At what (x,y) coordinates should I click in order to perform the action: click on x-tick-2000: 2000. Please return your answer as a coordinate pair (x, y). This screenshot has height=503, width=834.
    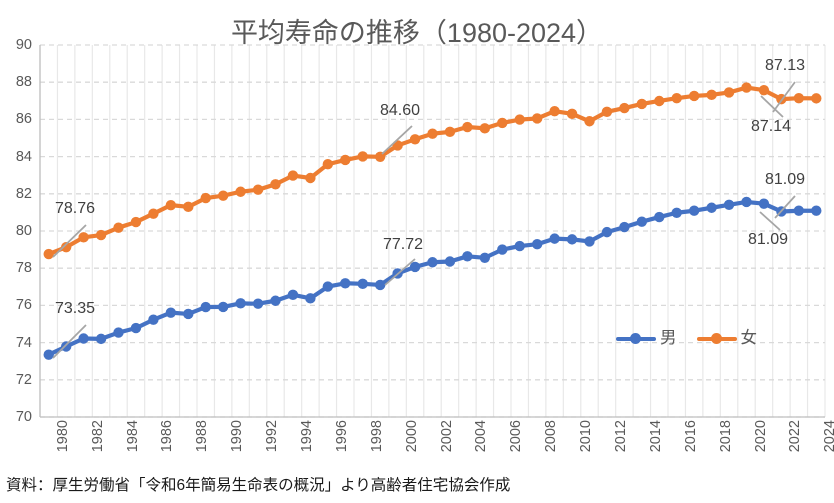
    Looking at the image, I should click on (411, 436).